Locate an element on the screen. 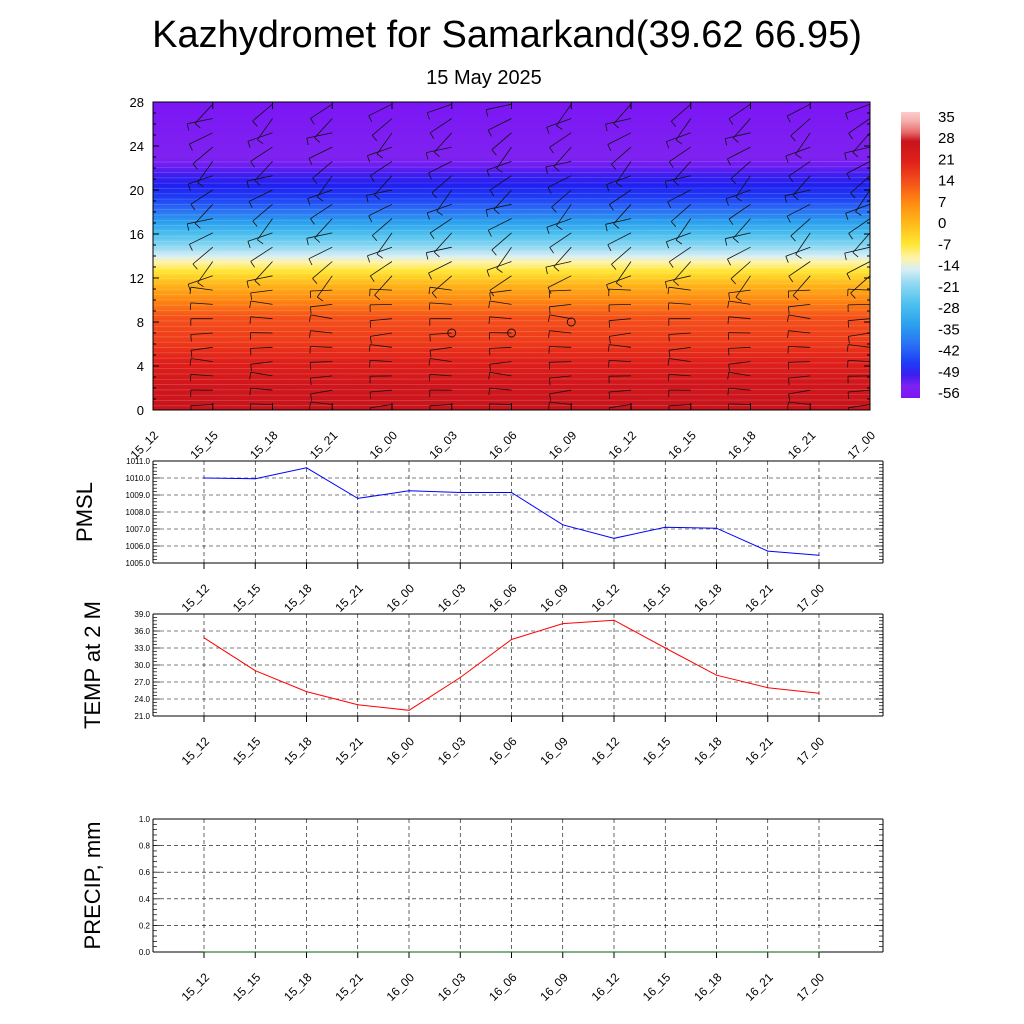 This screenshot has width=1024, height=1024. colorbar-bar is located at coordinates (910, 255).